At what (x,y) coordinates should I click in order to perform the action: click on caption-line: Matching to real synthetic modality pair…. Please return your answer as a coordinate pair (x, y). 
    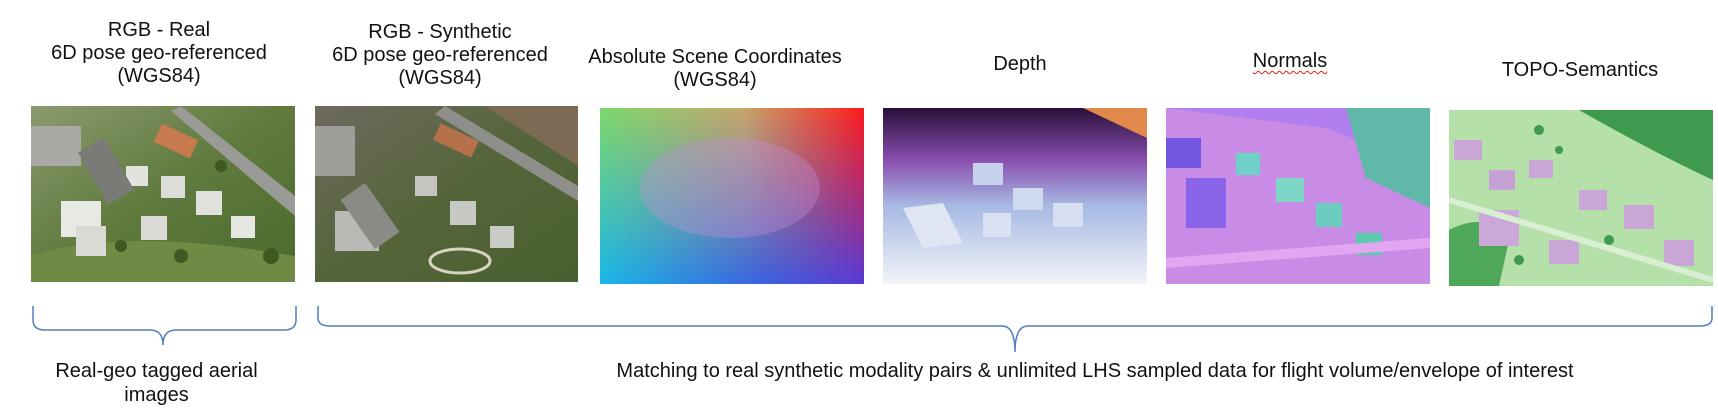
    Looking at the image, I should click on (1094, 371).